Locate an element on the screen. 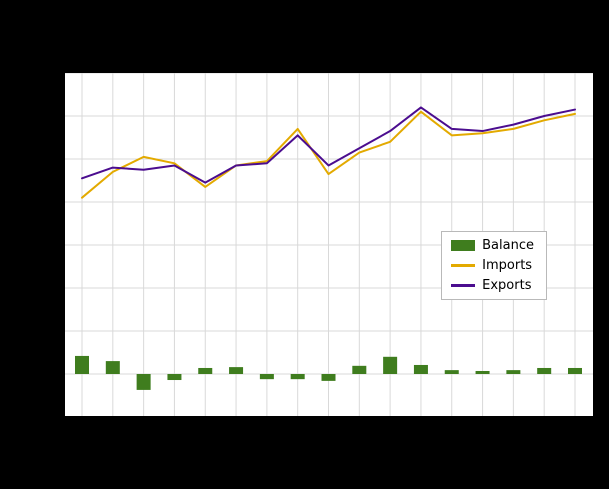  legend-label-exports: Exports is located at coordinates (507, 285).